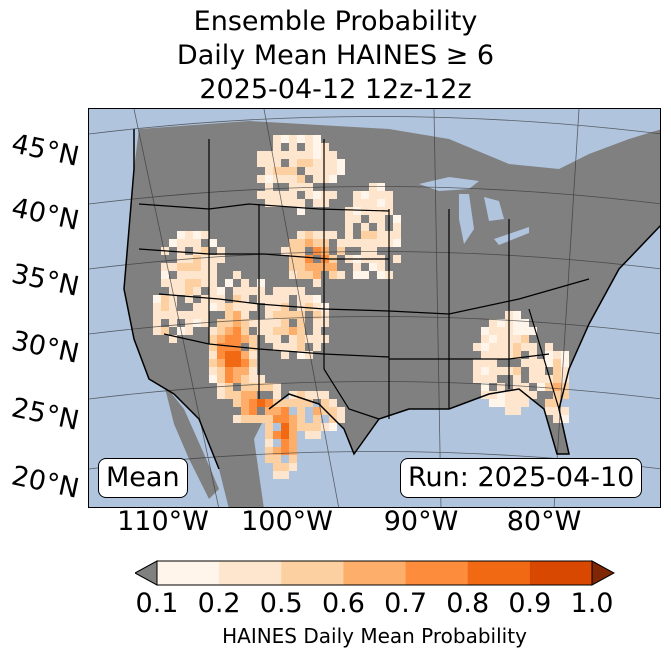 Image resolution: width=671 pixels, height=658 pixels. What do you see at coordinates (191, 441) in the screenshot?
I see `baja-peninsula` at bounding box center [191, 441].